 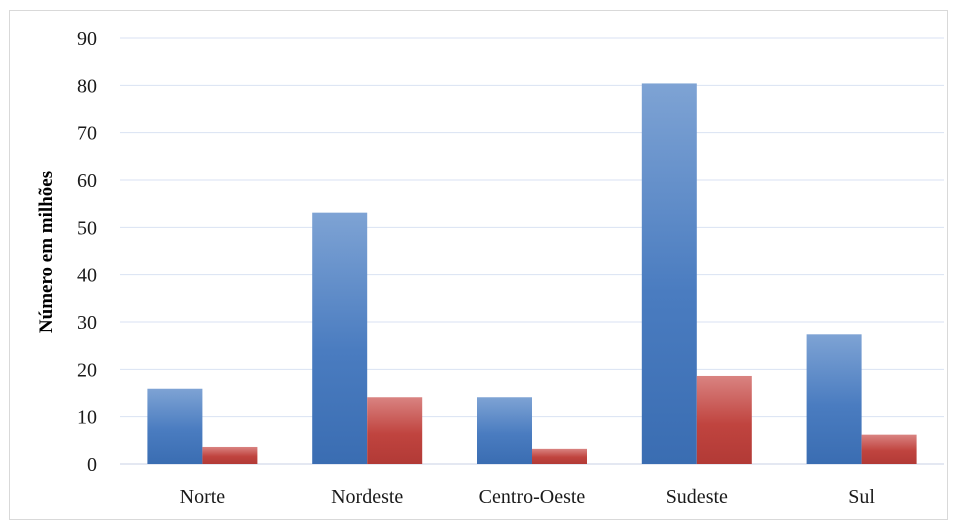 I want to click on y-tick-label: 60, so click(x=87, y=181).